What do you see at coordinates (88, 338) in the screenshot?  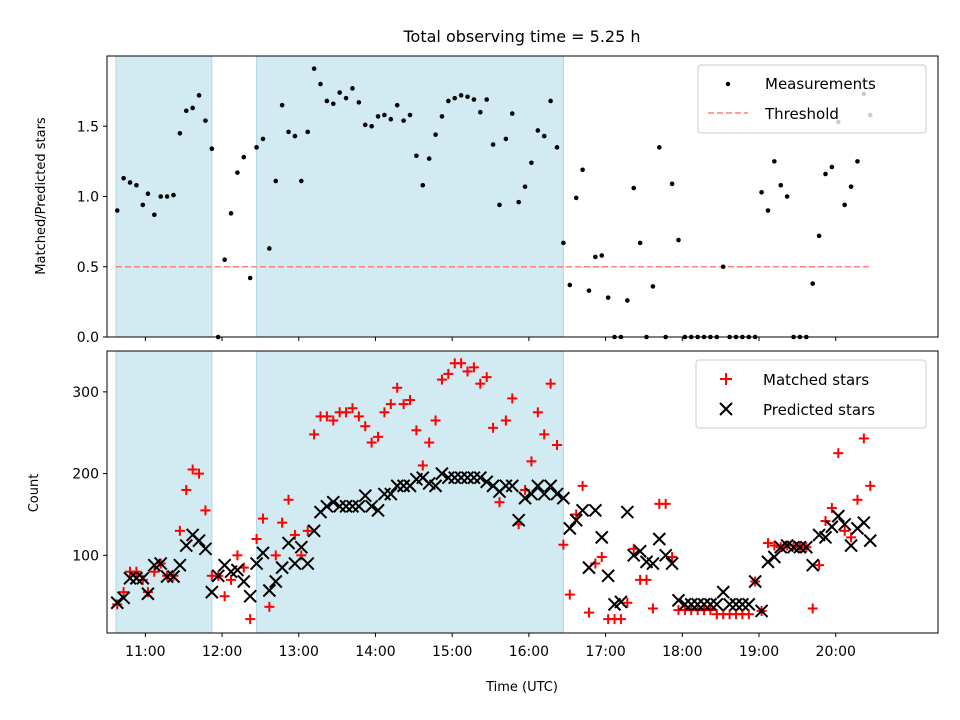 I see `top-y-tick-label: 0.0` at bounding box center [88, 338].